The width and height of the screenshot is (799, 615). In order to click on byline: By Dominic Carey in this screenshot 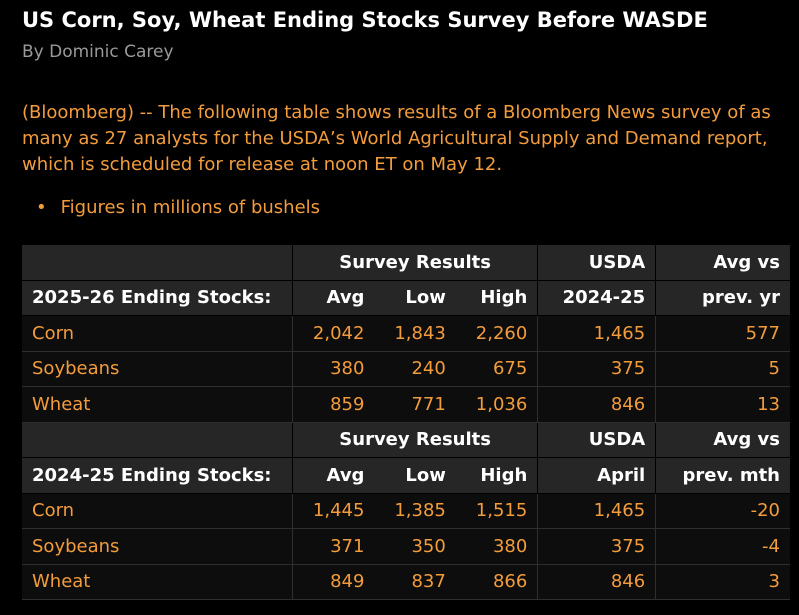, I will do `click(98, 52)`.